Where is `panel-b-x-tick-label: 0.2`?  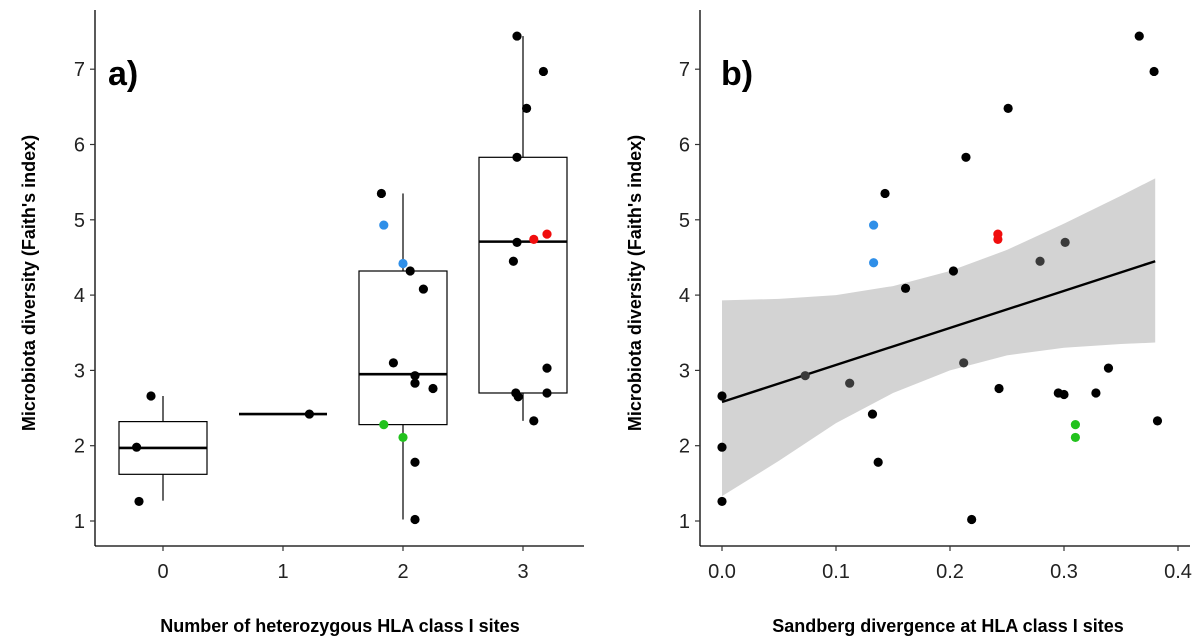
panel-b-x-tick-label: 0.2 is located at coordinates (950, 572).